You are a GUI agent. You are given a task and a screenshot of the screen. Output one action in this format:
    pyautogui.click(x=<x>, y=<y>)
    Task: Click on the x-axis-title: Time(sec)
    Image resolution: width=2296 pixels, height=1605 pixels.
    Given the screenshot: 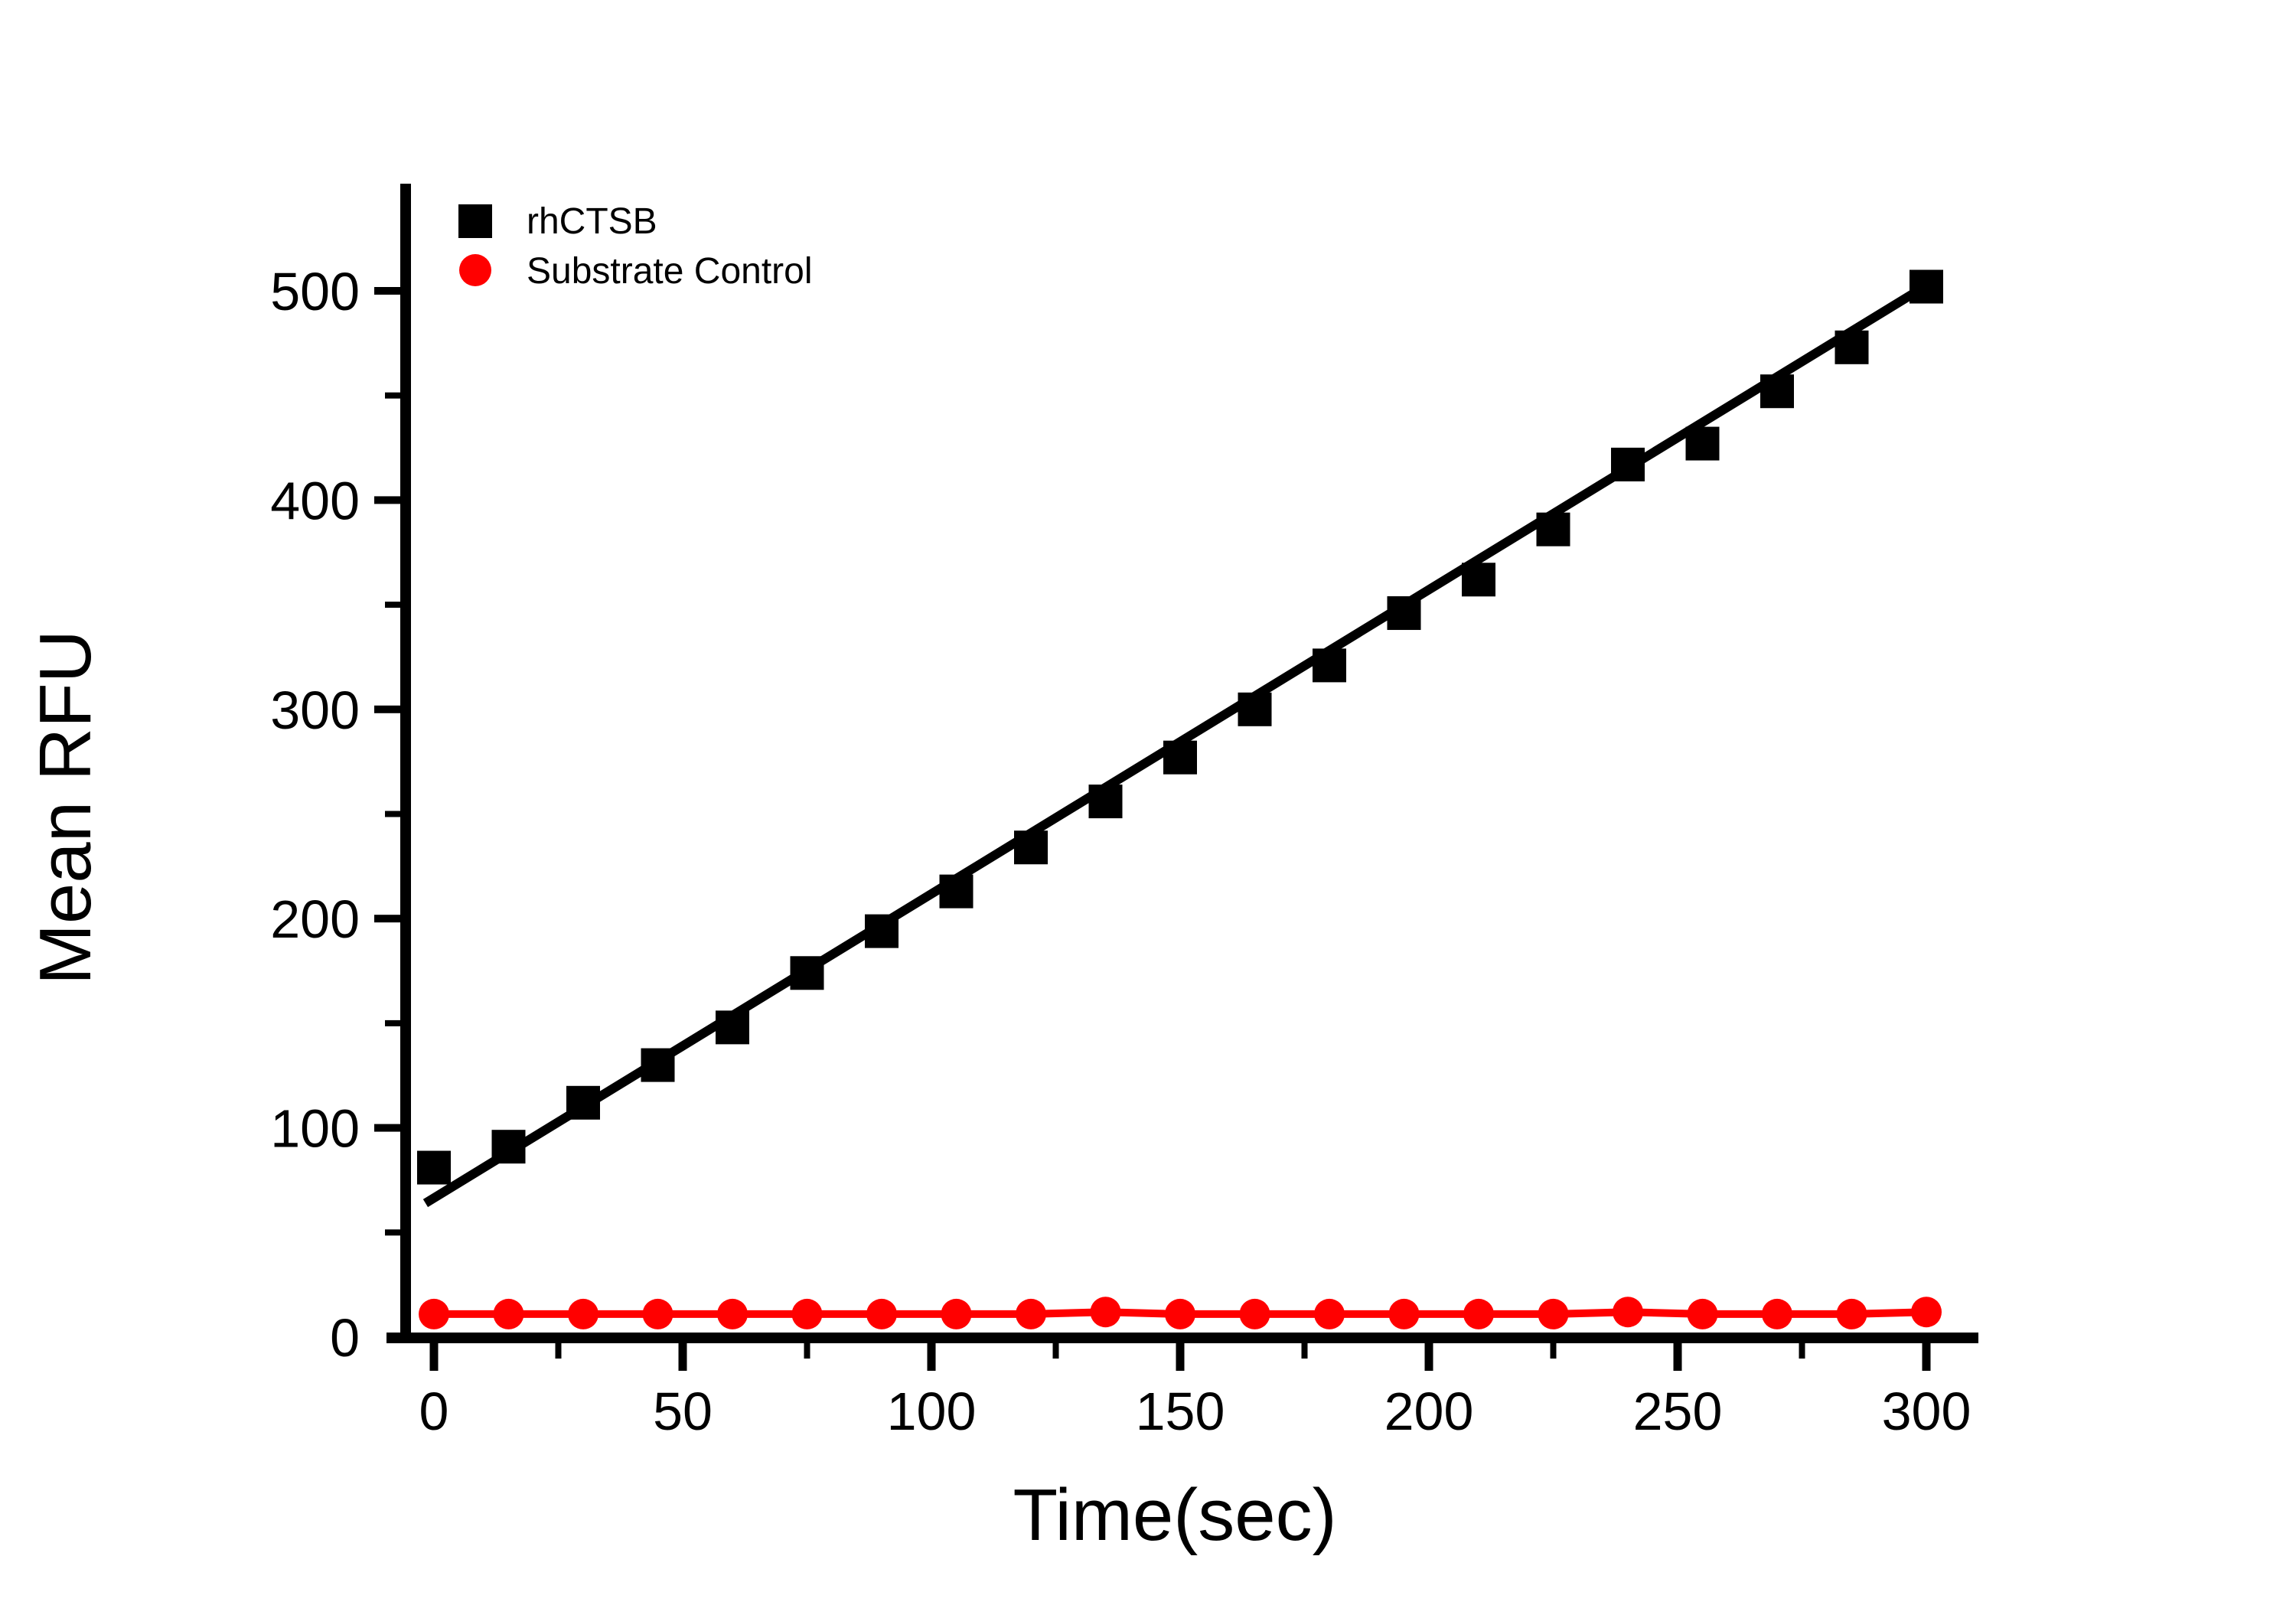 What is the action you would take?
    pyautogui.click(x=1174, y=1515)
    